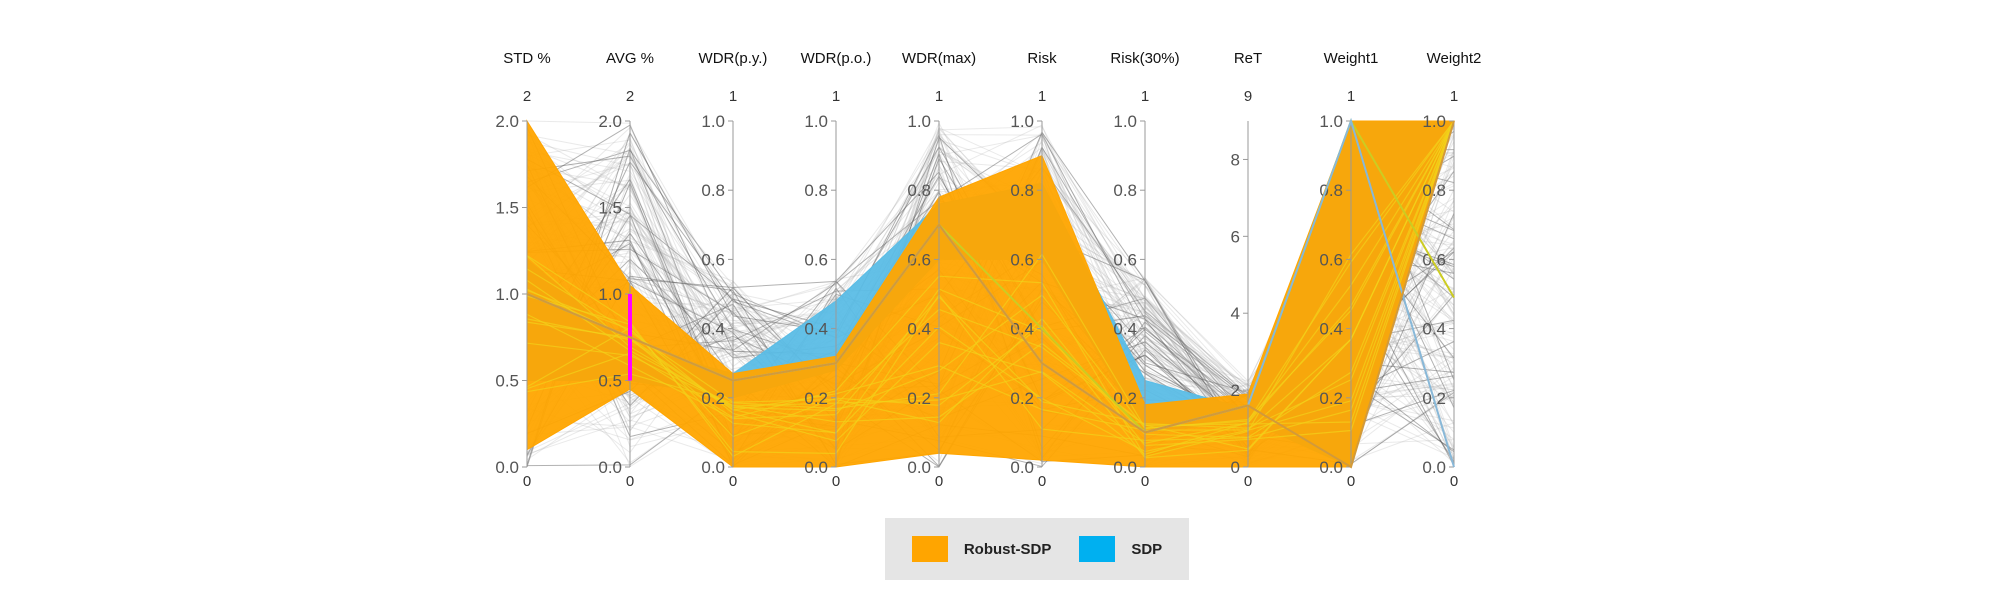 This screenshot has width=2008, height=611. Describe the element at coordinates (1248, 96) in the screenshot. I see `axis-max-label: 9` at that location.